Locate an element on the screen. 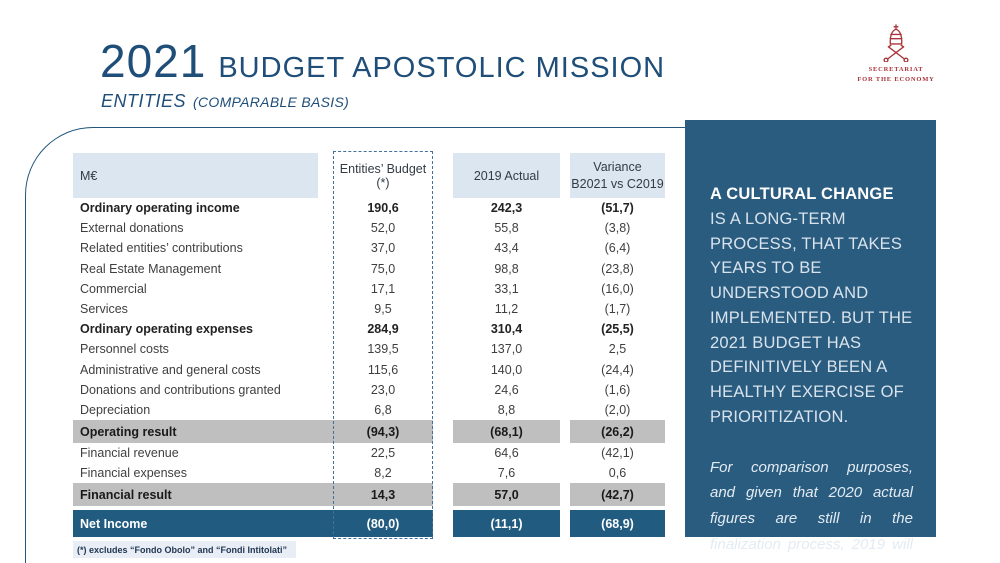 The image size is (1000, 563). row-actual-value: 64,6 is located at coordinates (506, 453).